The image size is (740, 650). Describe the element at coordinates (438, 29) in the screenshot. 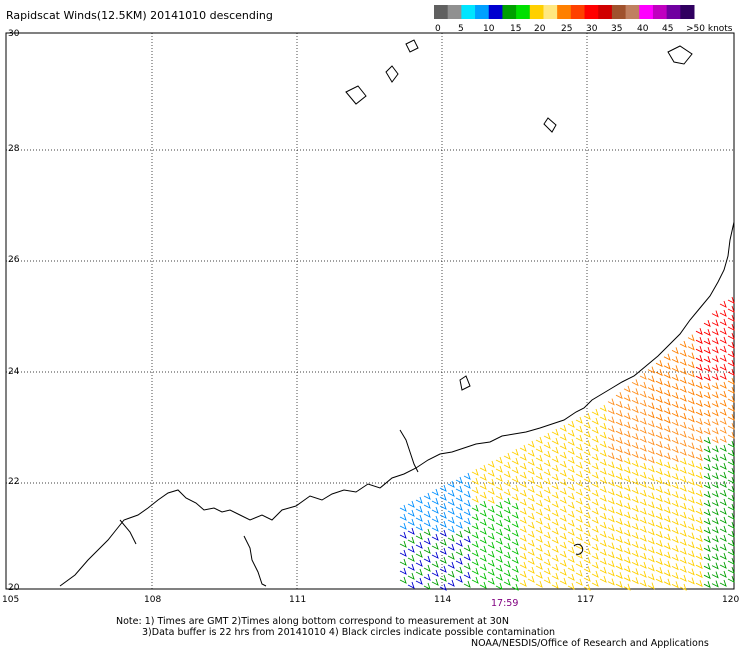

I see `legend-tick: 0` at that location.